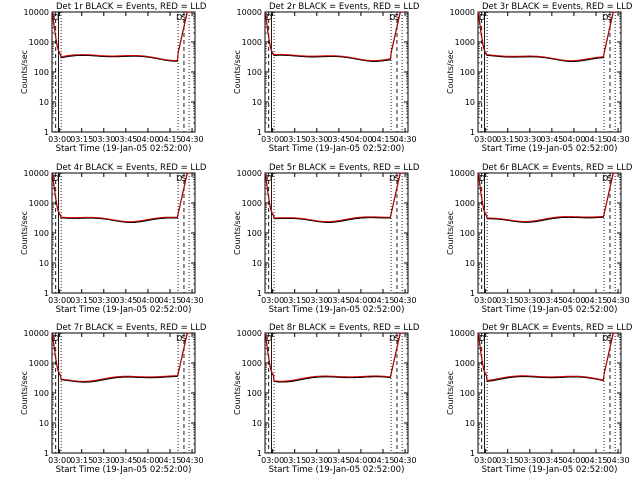 Image resolution: width=640 pixels, height=480 pixels. Describe the element at coordinates (344, 168) in the screenshot. I see `panel-title: Det 5r BLACK = Events, RED = LLD` at that location.